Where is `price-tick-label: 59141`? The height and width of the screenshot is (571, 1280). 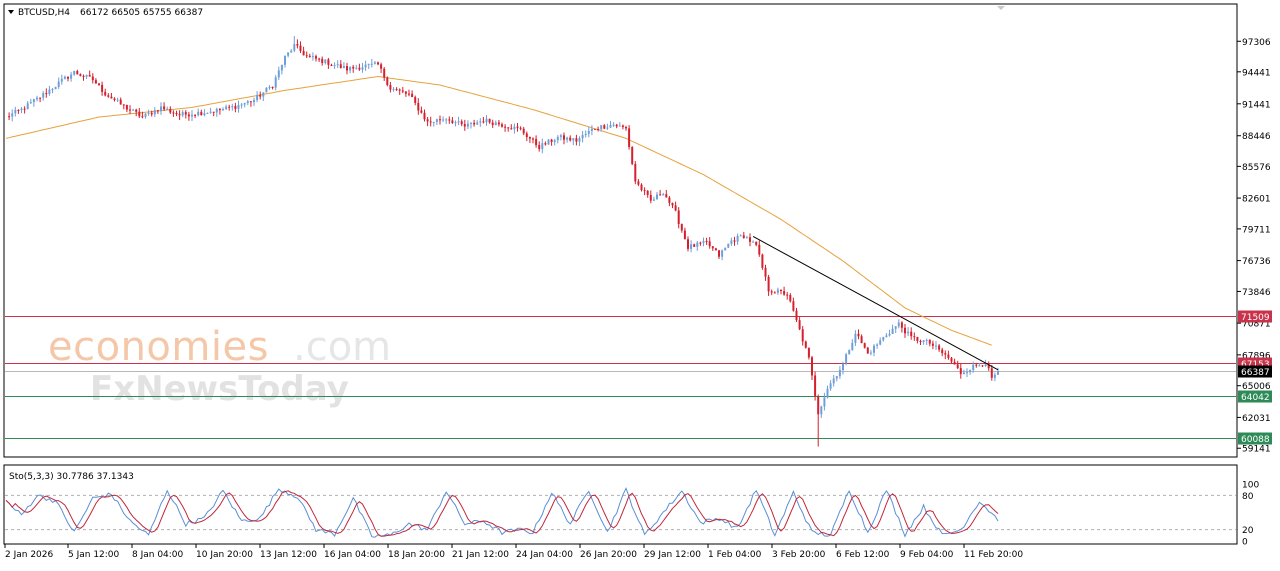
price-tick-label: 59141 is located at coordinates (1256, 450).